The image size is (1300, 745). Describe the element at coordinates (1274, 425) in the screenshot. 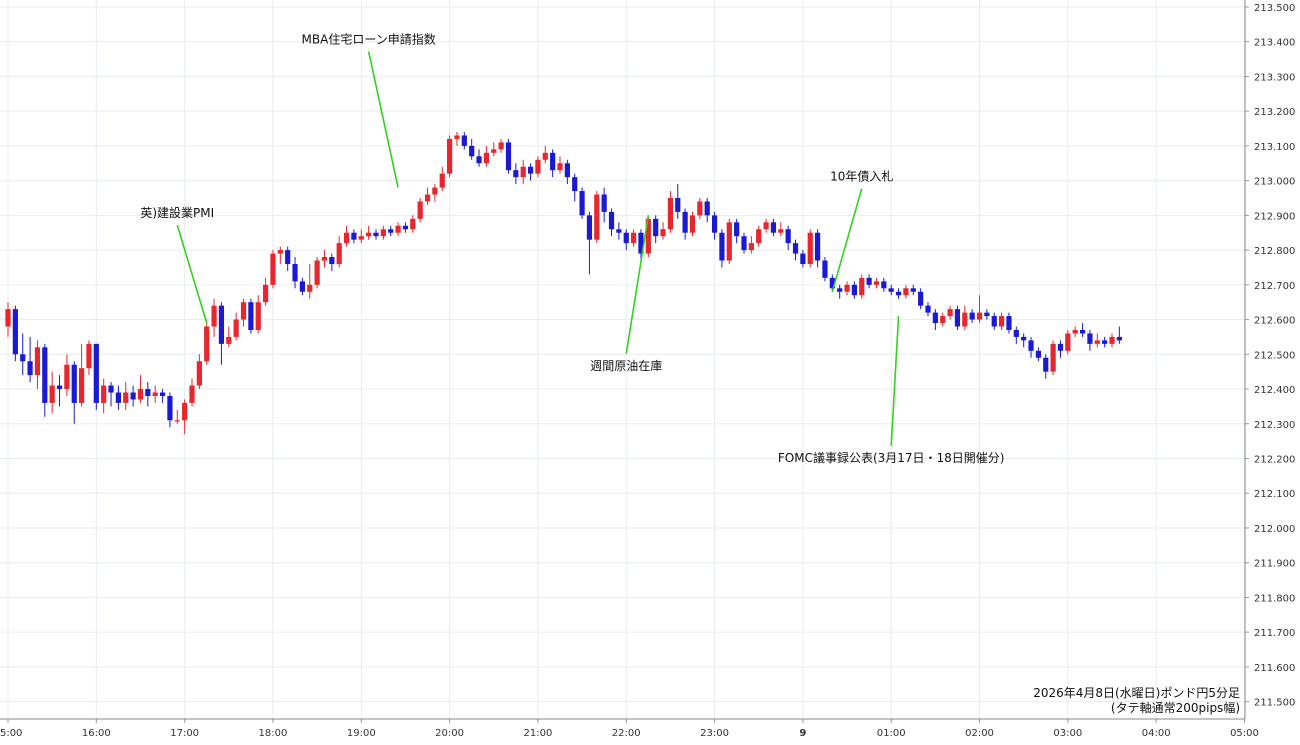

I see `y-tick-label: 212.300` at that location.